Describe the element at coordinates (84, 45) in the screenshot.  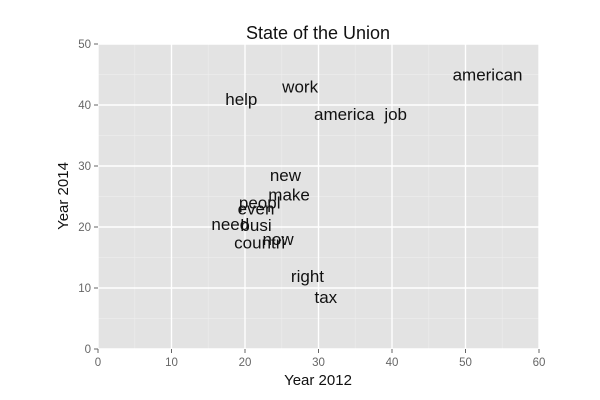
I see `y-tick-label: 50` at that location.